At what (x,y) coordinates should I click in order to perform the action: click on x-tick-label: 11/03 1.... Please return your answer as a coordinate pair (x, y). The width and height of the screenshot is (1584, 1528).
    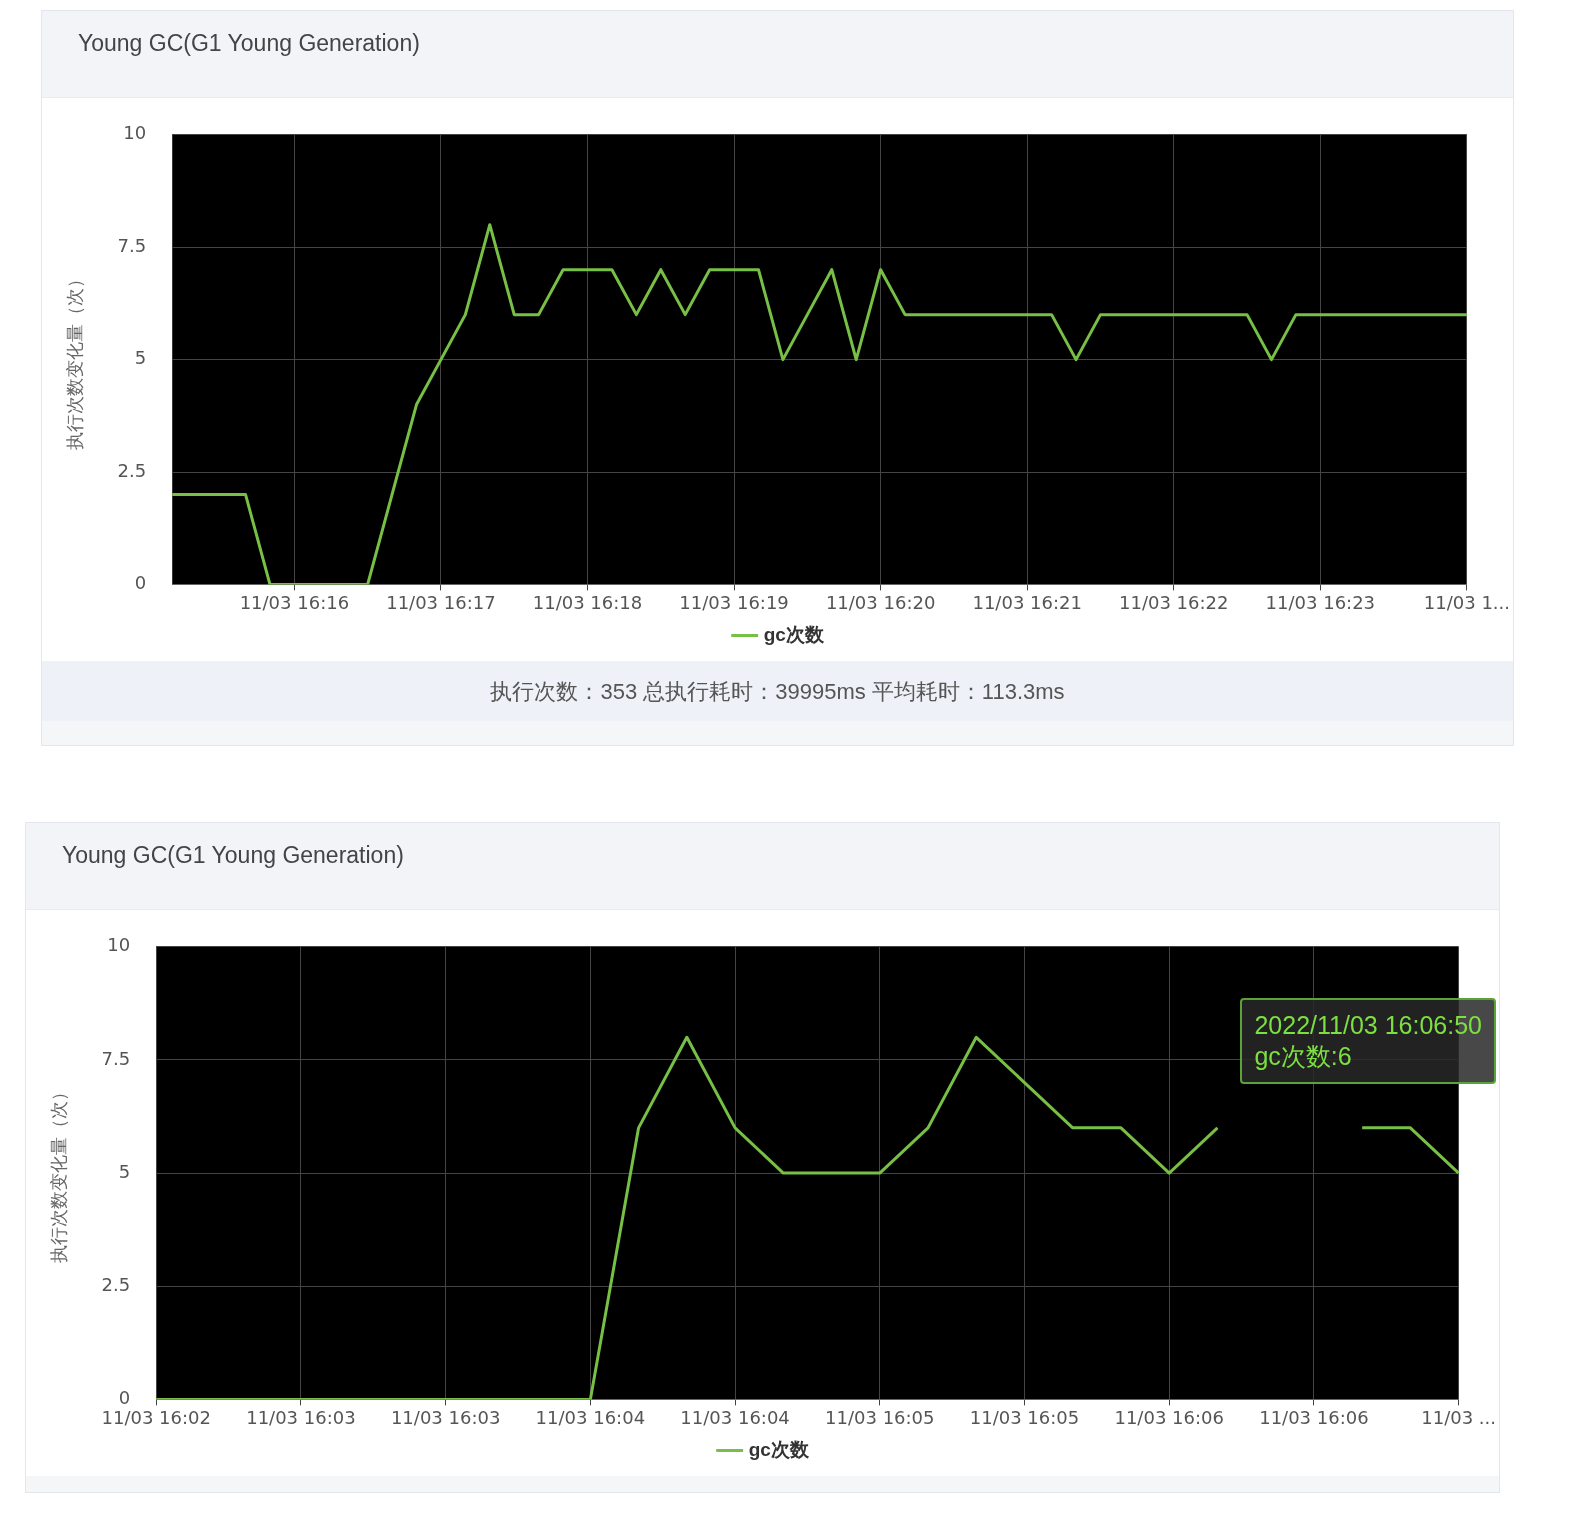
    Looking at the image, I should click on (1466, 602).